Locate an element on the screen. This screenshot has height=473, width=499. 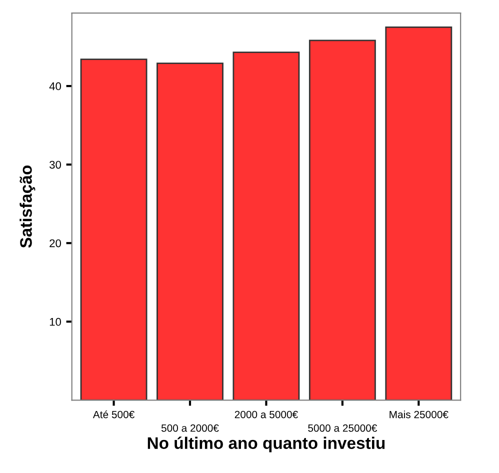
x-tick-label: 2000 a 5000€ is located at coordinates (266, 414).